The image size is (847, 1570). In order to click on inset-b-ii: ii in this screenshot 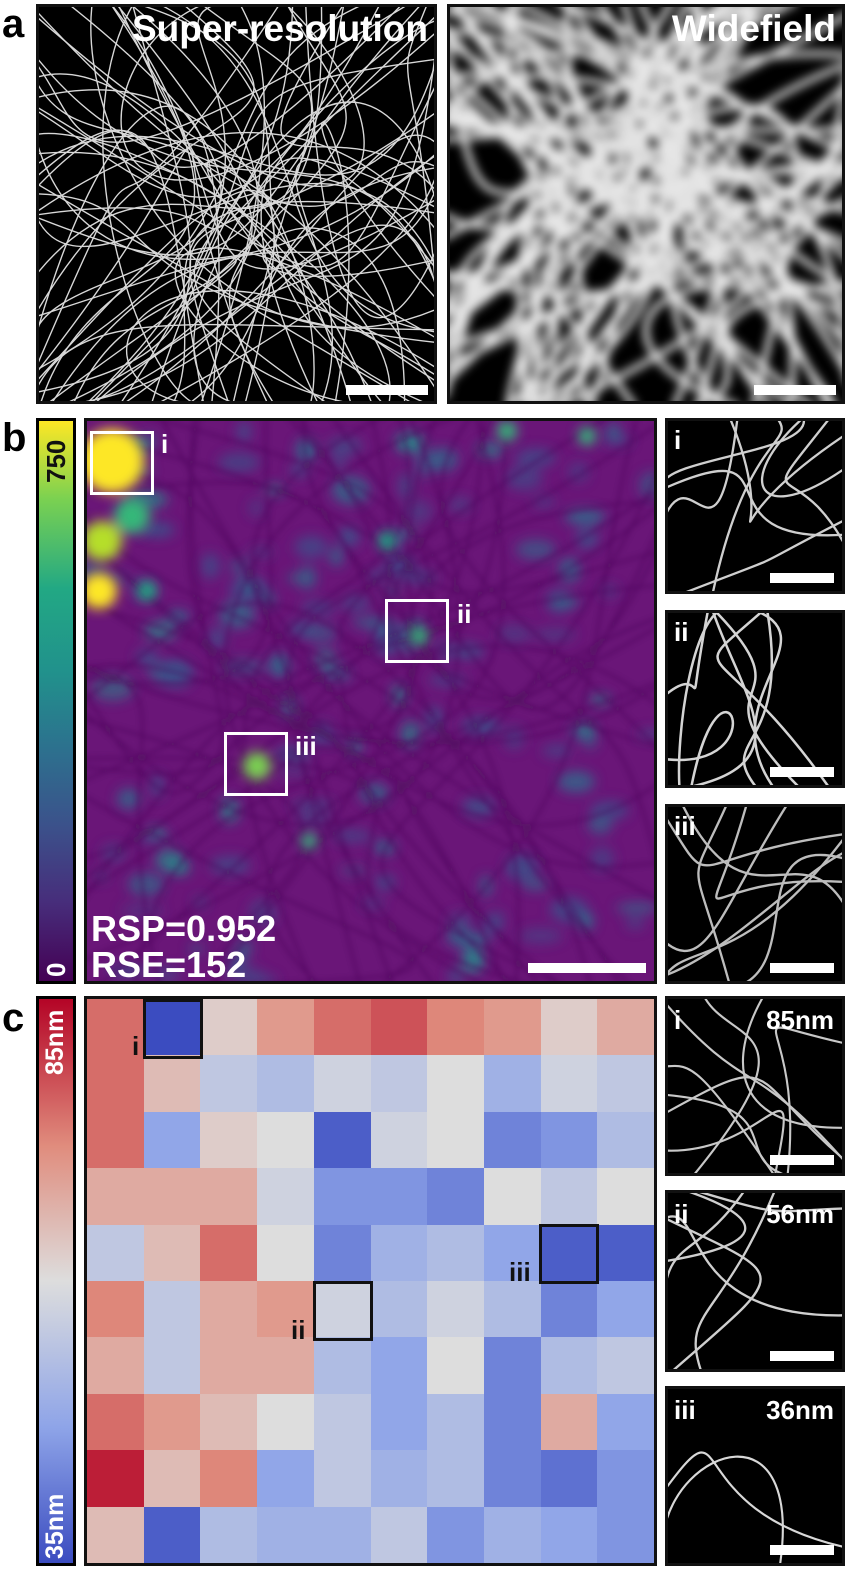, I will do `click(755, 699)`.